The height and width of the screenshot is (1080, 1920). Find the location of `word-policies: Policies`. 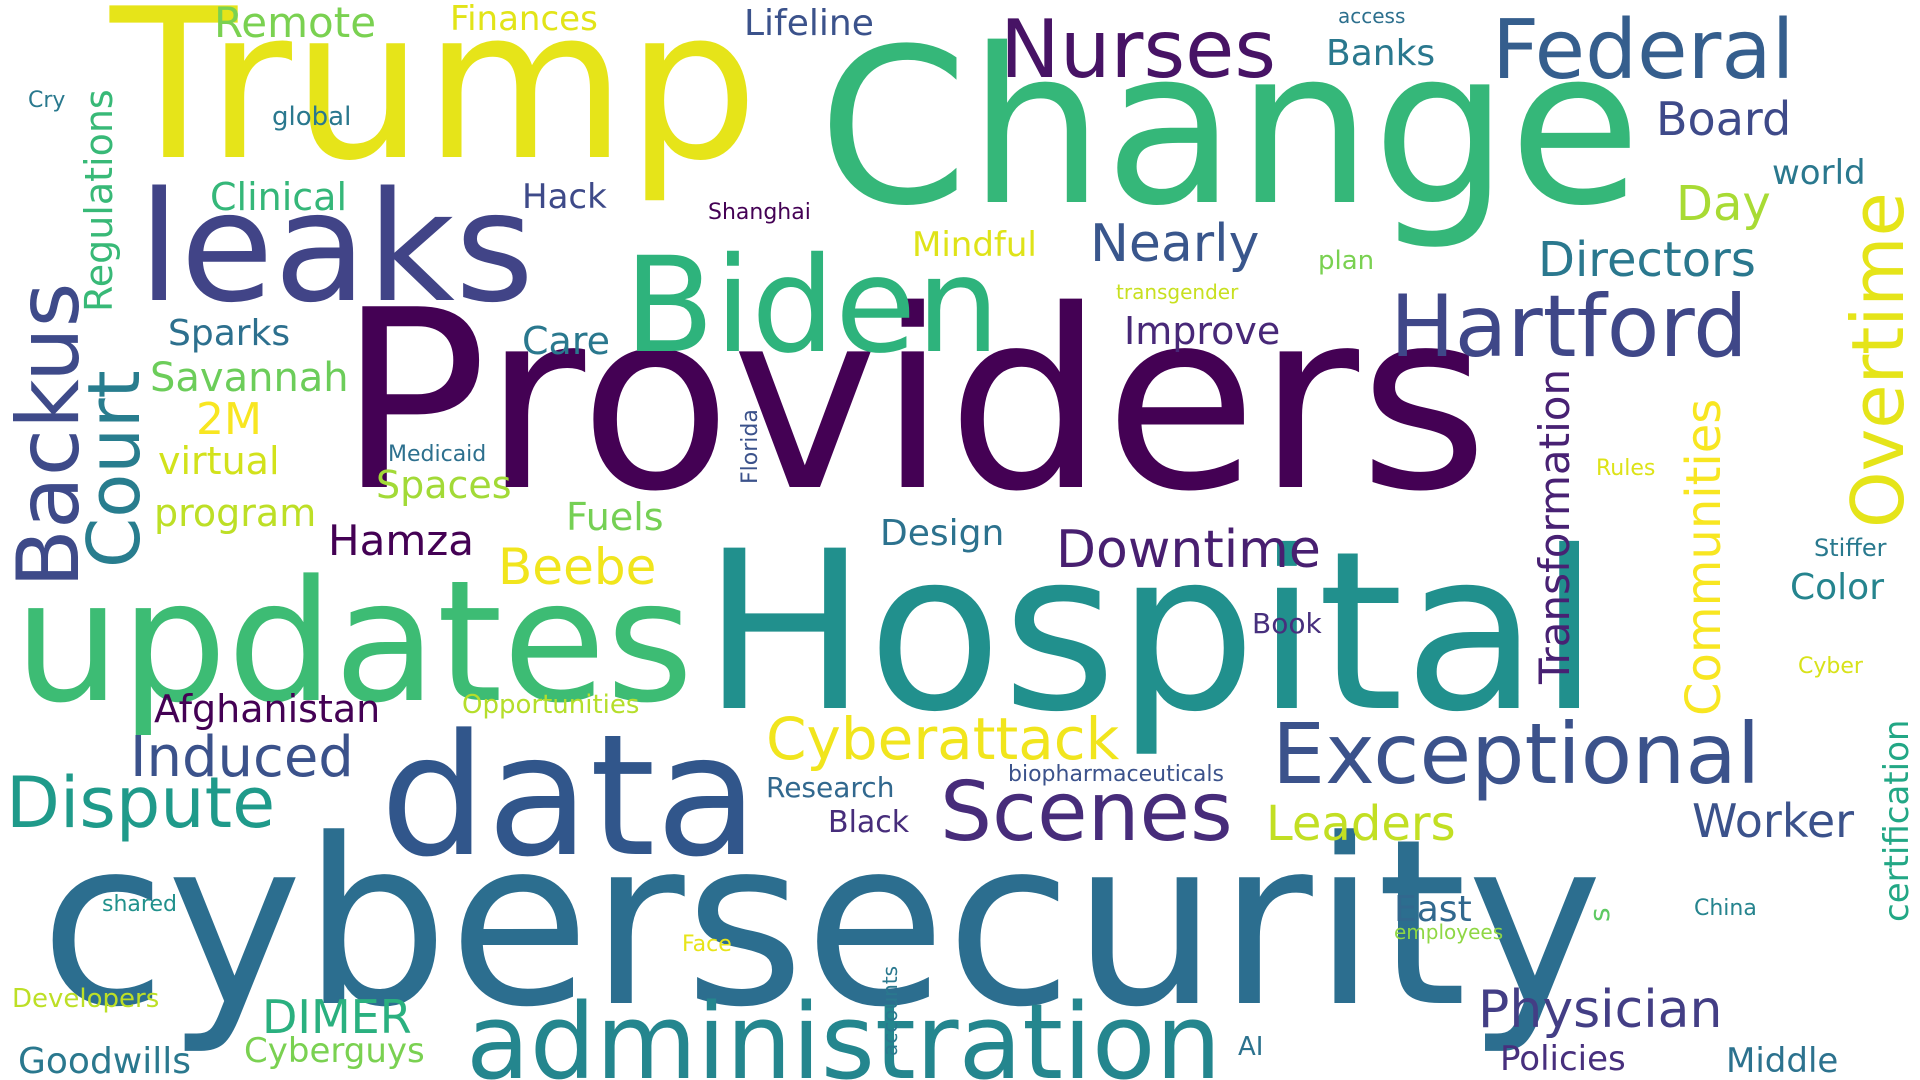

word-policies: Policies is located at coordinates (1563, 1059).